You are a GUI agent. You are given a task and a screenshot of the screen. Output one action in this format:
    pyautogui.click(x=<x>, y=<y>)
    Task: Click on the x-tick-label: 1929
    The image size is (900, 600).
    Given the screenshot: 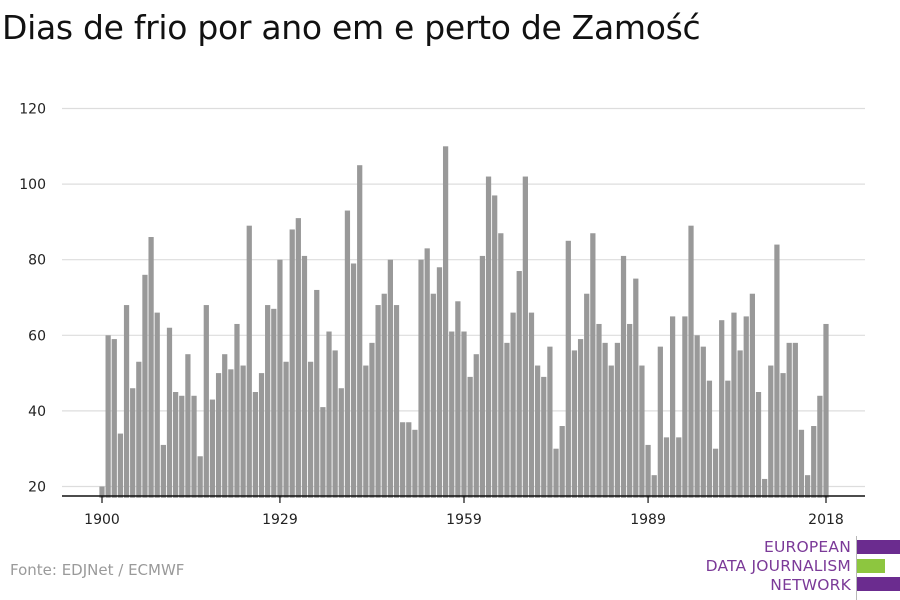 What is the action you would take?
    pyautogui.click(x=280, y=520)
    